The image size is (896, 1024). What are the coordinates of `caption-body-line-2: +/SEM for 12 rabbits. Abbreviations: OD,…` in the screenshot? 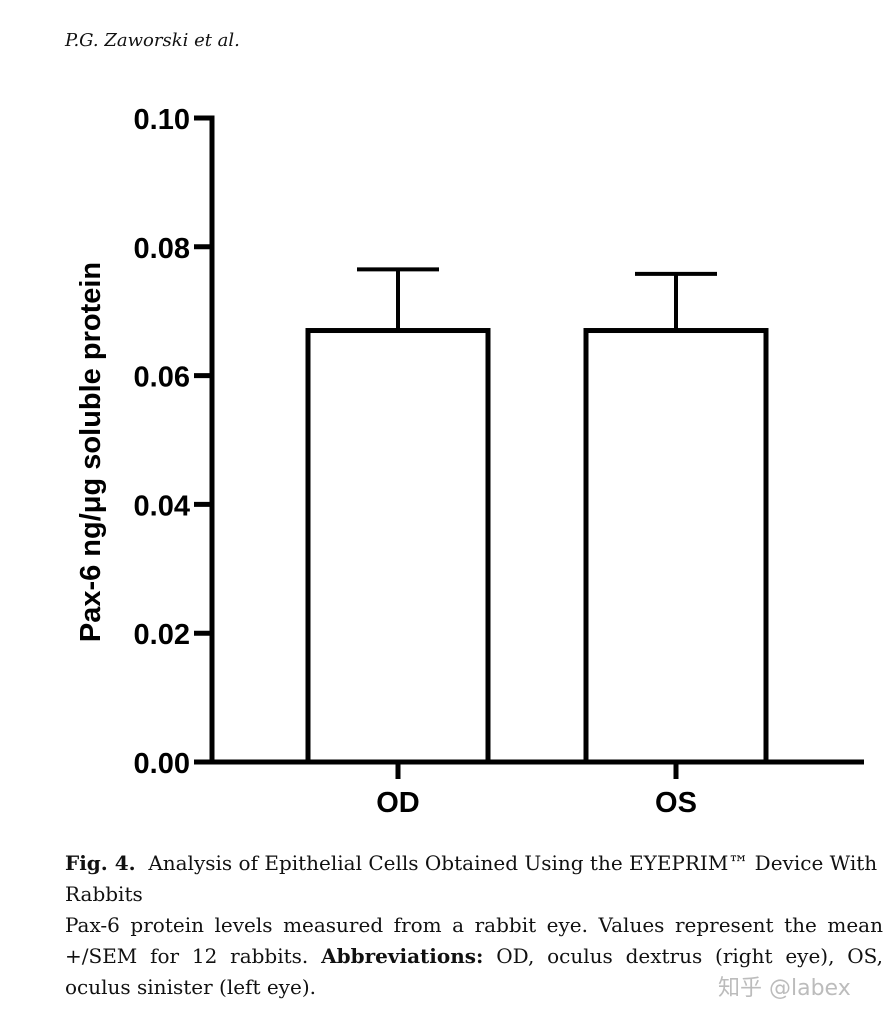 It's located at (474, 956).